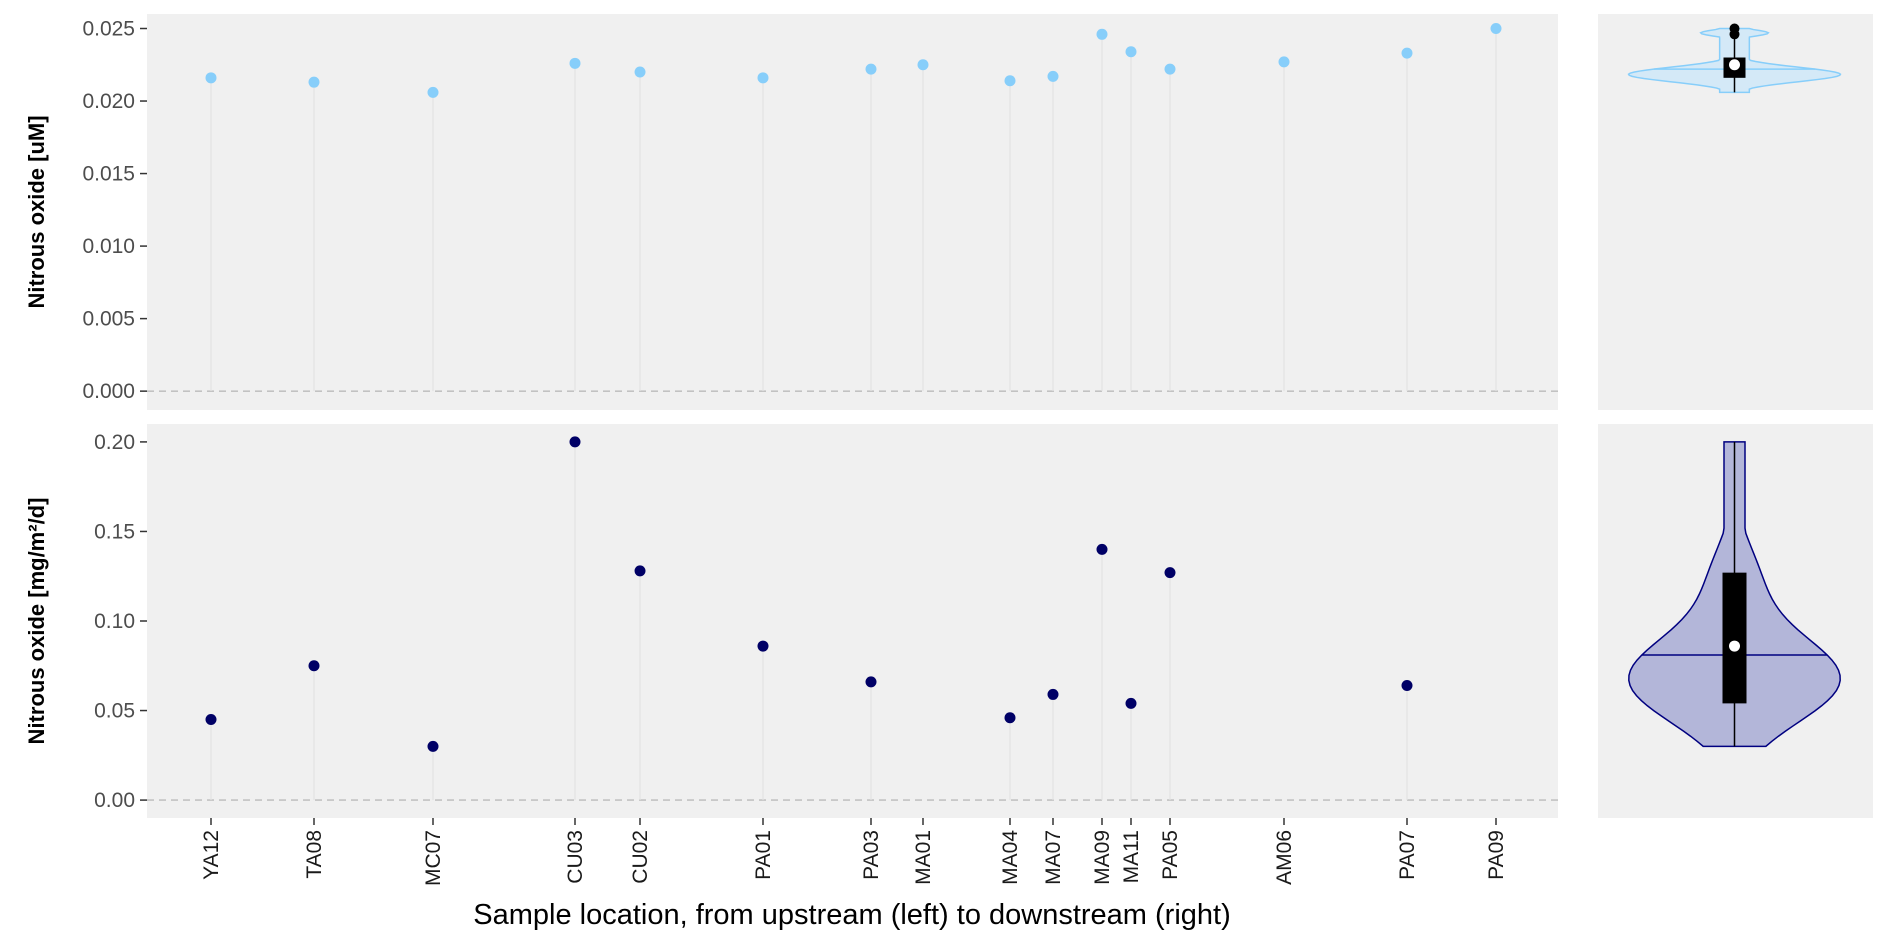  What do you see at coordinates (1010, 718) in the screenshot?
I see `flux-point-MA04` at bounding box center [1010, 718].